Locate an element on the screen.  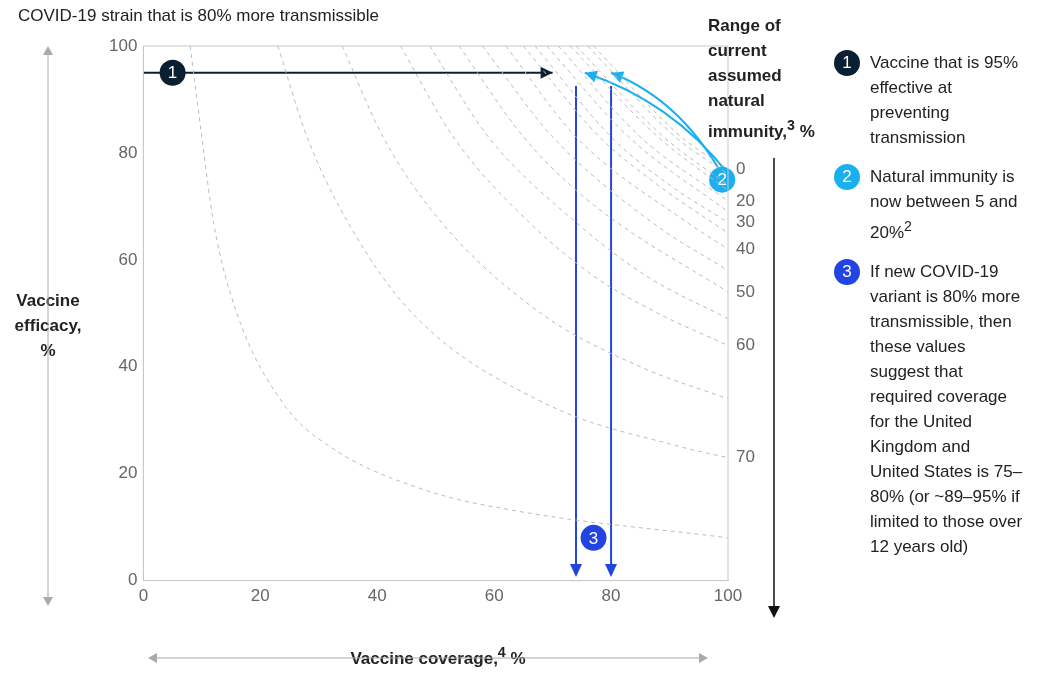
annotation: 2 is located at coordinates (722, 180).